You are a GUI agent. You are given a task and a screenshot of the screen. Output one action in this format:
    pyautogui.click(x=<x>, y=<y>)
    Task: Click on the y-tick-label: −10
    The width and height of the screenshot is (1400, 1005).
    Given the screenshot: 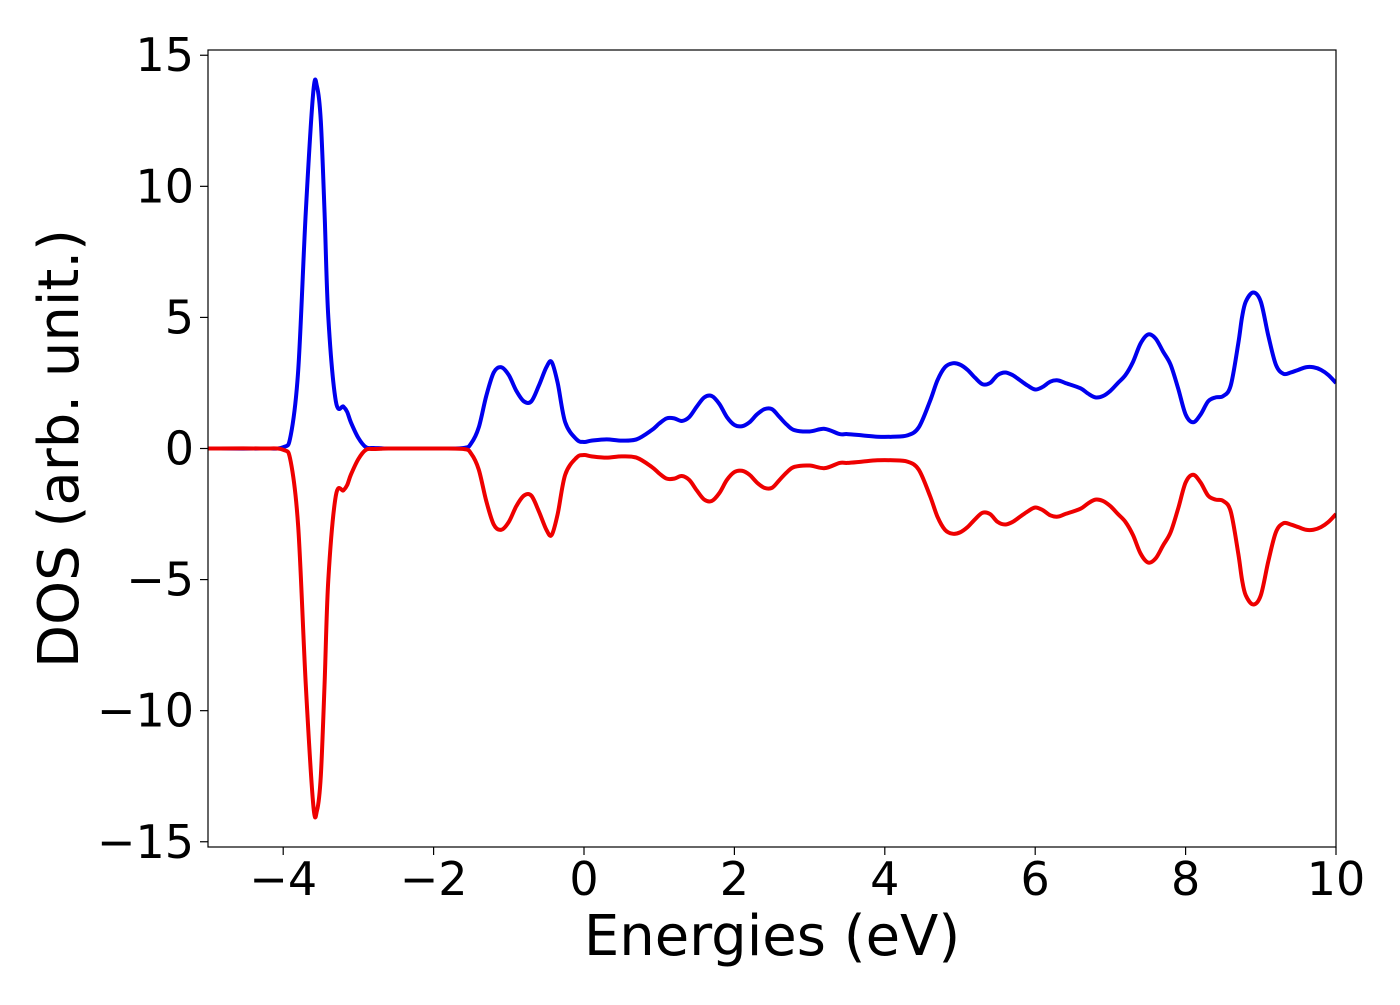 What is the action you would take?
    pyautogui.click(x=145, y=711)
    